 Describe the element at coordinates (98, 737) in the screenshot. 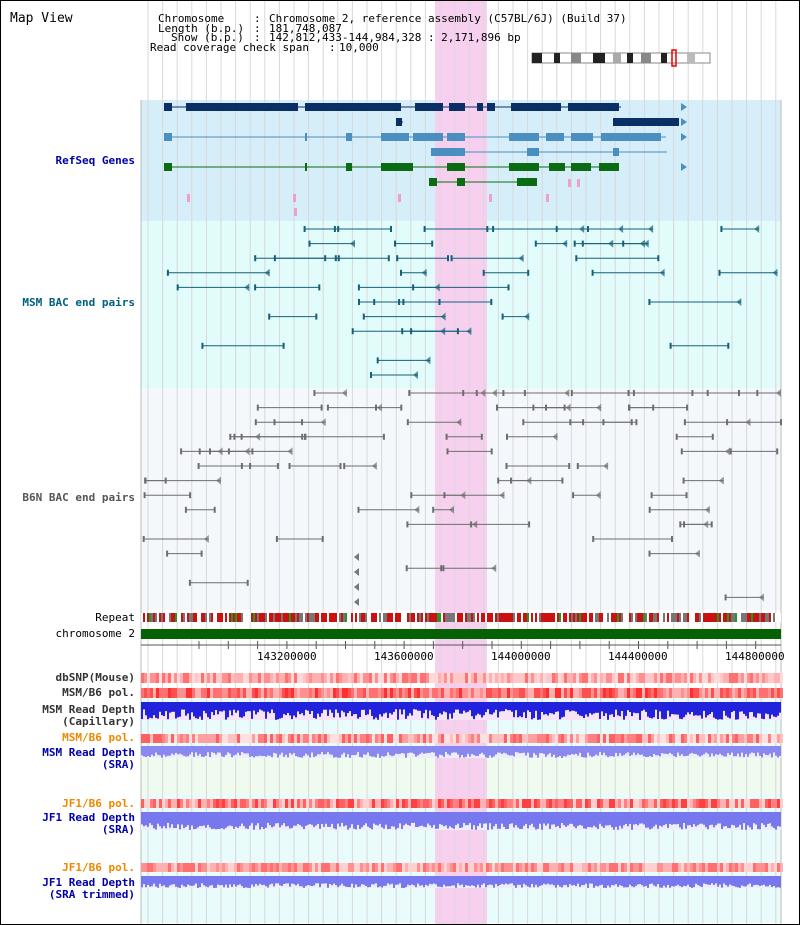

I see `track-label-msm-b6-pol-2: MSM/B6 pol.` at that location.